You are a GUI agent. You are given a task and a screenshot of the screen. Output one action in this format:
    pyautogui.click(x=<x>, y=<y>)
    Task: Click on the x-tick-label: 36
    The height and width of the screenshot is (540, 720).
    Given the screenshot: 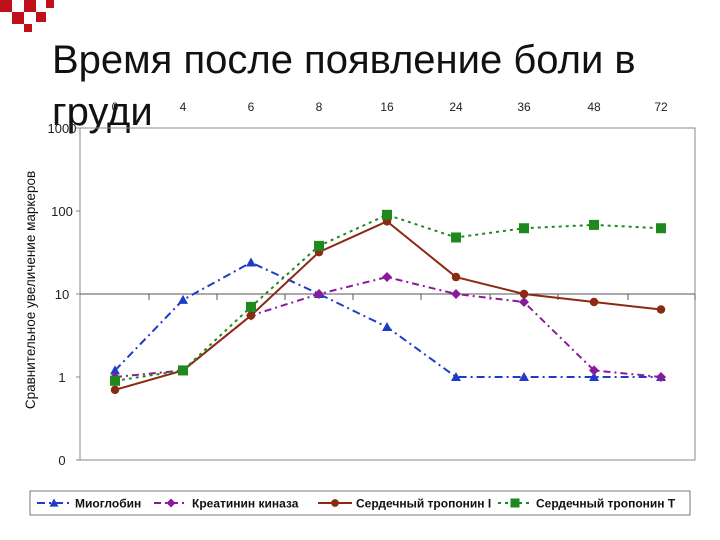 What is the action you would take?
    pyautogui.click(x=524, y=107)
    